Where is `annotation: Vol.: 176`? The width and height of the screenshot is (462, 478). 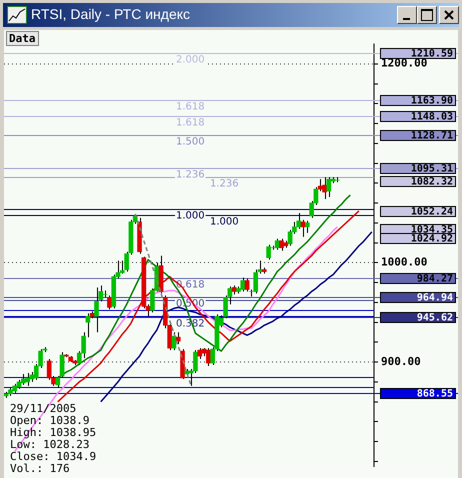
annotation: Vol.: 176 is located at coordinates (40, 468).